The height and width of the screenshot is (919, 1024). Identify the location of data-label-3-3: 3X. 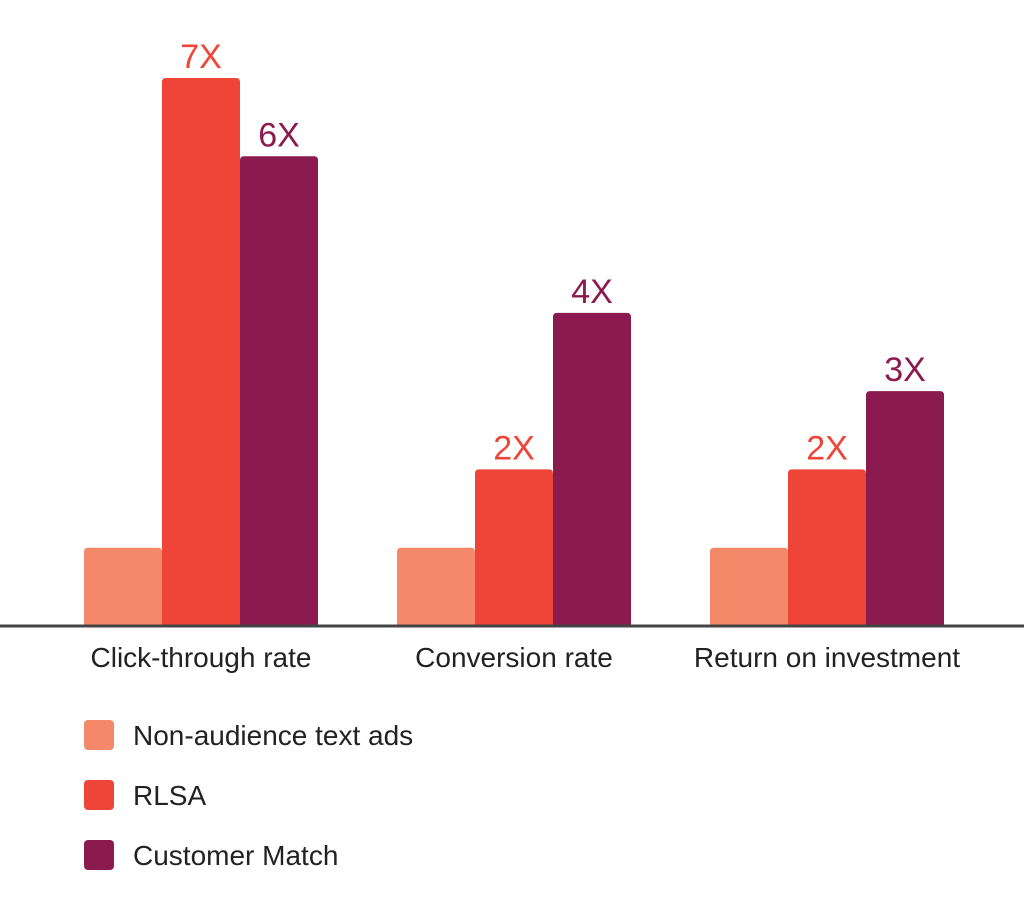
(905, 370).